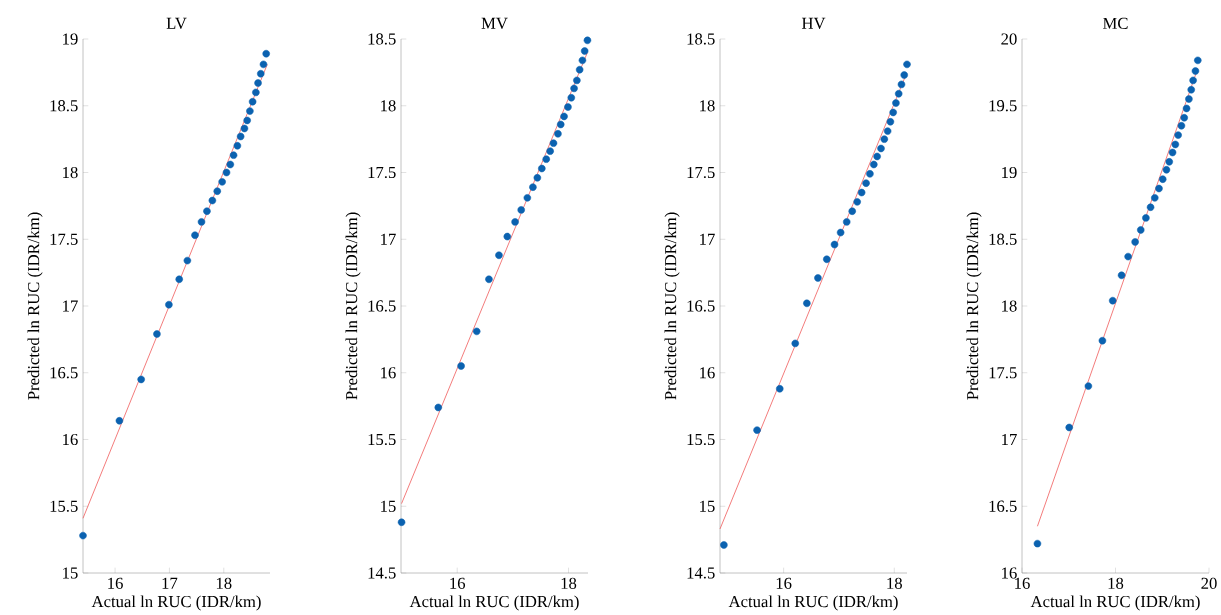 The width and height of the screenshot is (1221, 615). I want to click on x-tick-label: 17, so click(170, 583).